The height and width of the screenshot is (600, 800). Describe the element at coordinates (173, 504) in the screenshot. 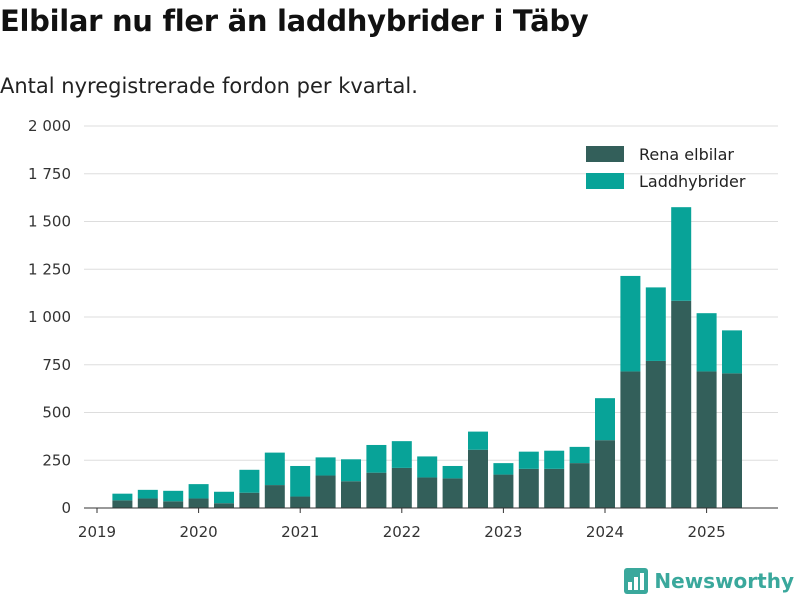

I see `bar-rena-elbilar-2019-Q4` at that location.